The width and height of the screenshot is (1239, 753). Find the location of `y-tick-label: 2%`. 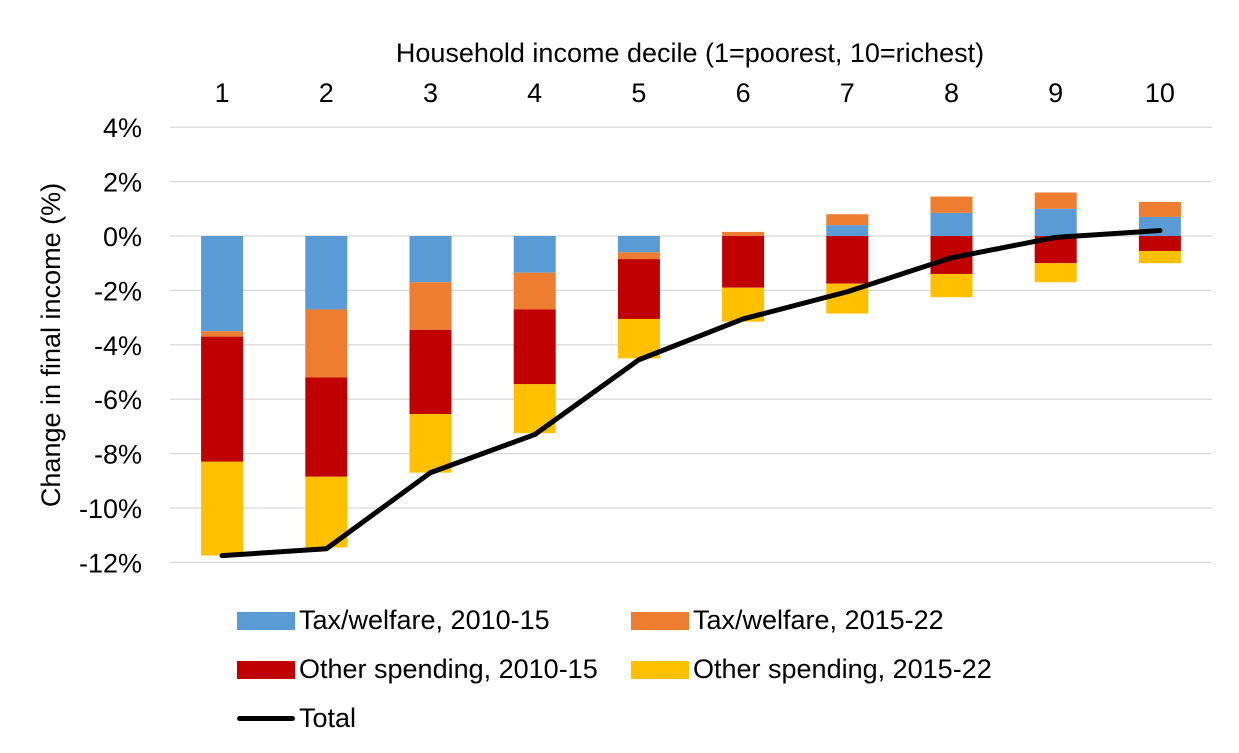

y-tick-label: 2% is located at coordinates (122, 183).